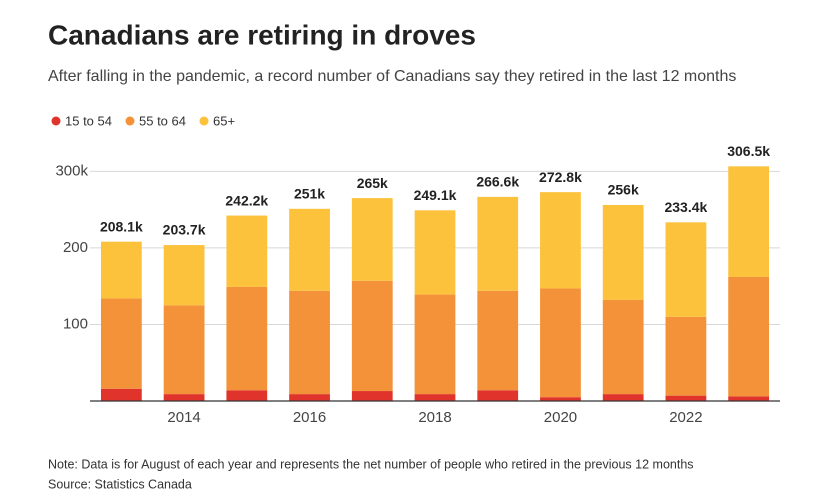 Image resolution: width=819 pixels, height=499 pixels. I want to click on total-label: 249.1k, so click(435, 195).